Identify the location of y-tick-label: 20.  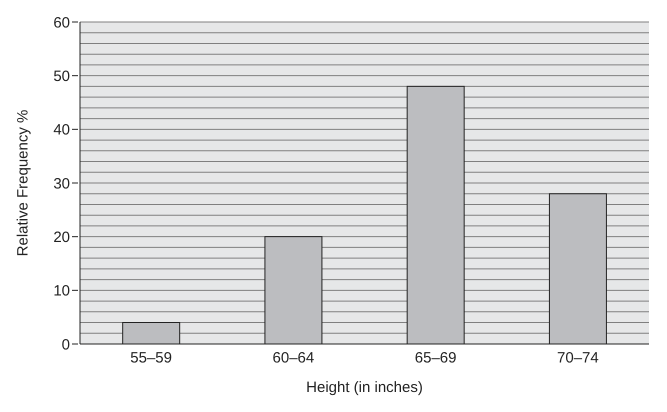
(61, 237).